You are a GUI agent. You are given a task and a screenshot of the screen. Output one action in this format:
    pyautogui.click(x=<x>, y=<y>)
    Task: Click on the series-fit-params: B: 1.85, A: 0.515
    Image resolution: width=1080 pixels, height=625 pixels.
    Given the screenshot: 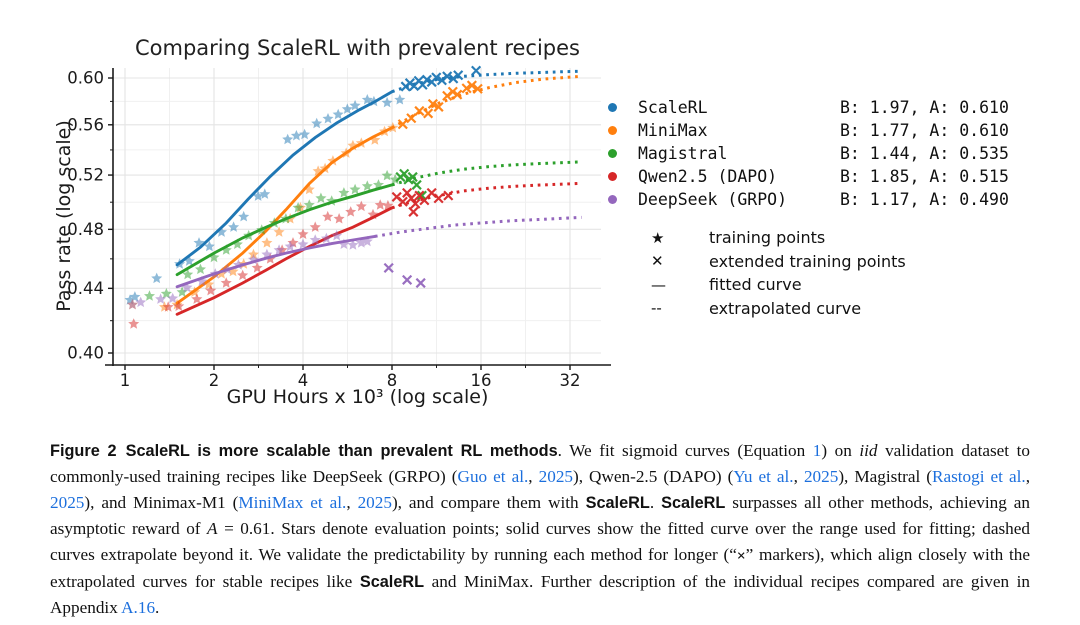 What is the action you would take?
    pyautogui.click(x=924, y=176)
    